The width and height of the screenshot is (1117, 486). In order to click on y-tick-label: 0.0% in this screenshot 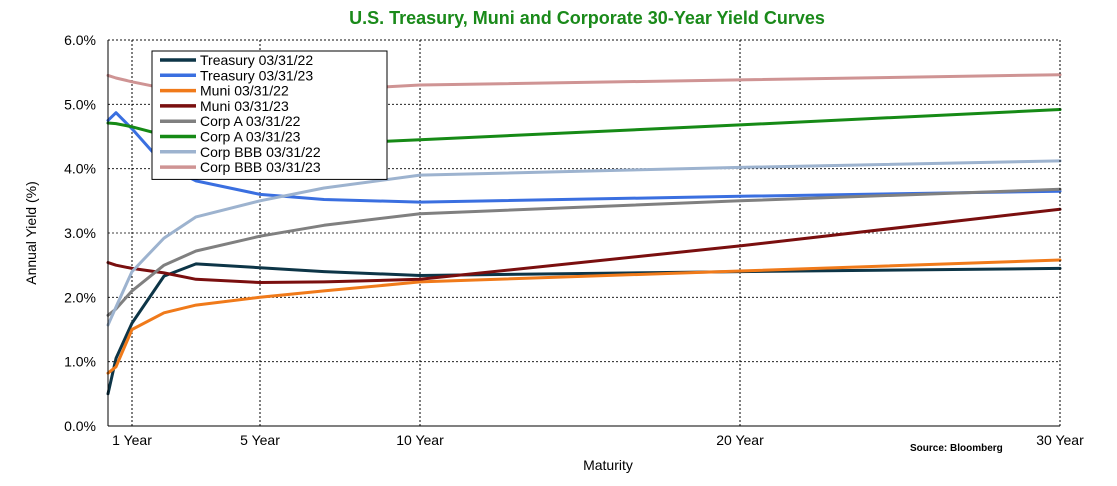, I will do `click(80, 426)`.